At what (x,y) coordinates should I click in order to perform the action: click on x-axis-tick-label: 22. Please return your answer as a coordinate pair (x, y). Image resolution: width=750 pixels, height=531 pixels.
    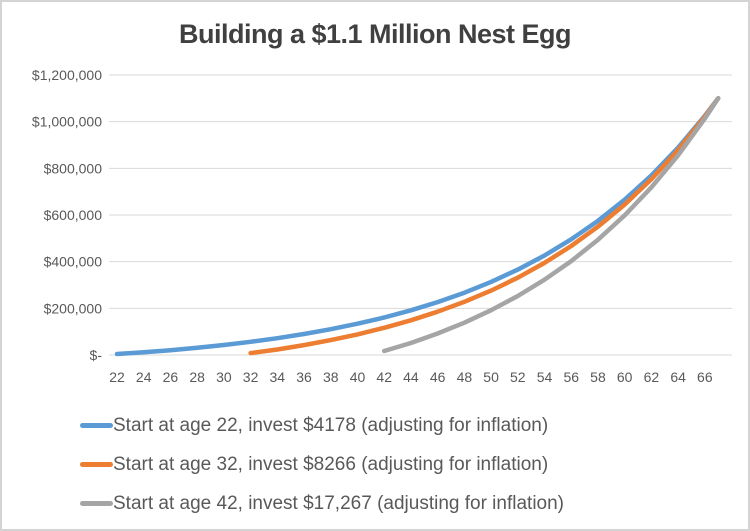
    Looking at the image, I should click on (117, 377).